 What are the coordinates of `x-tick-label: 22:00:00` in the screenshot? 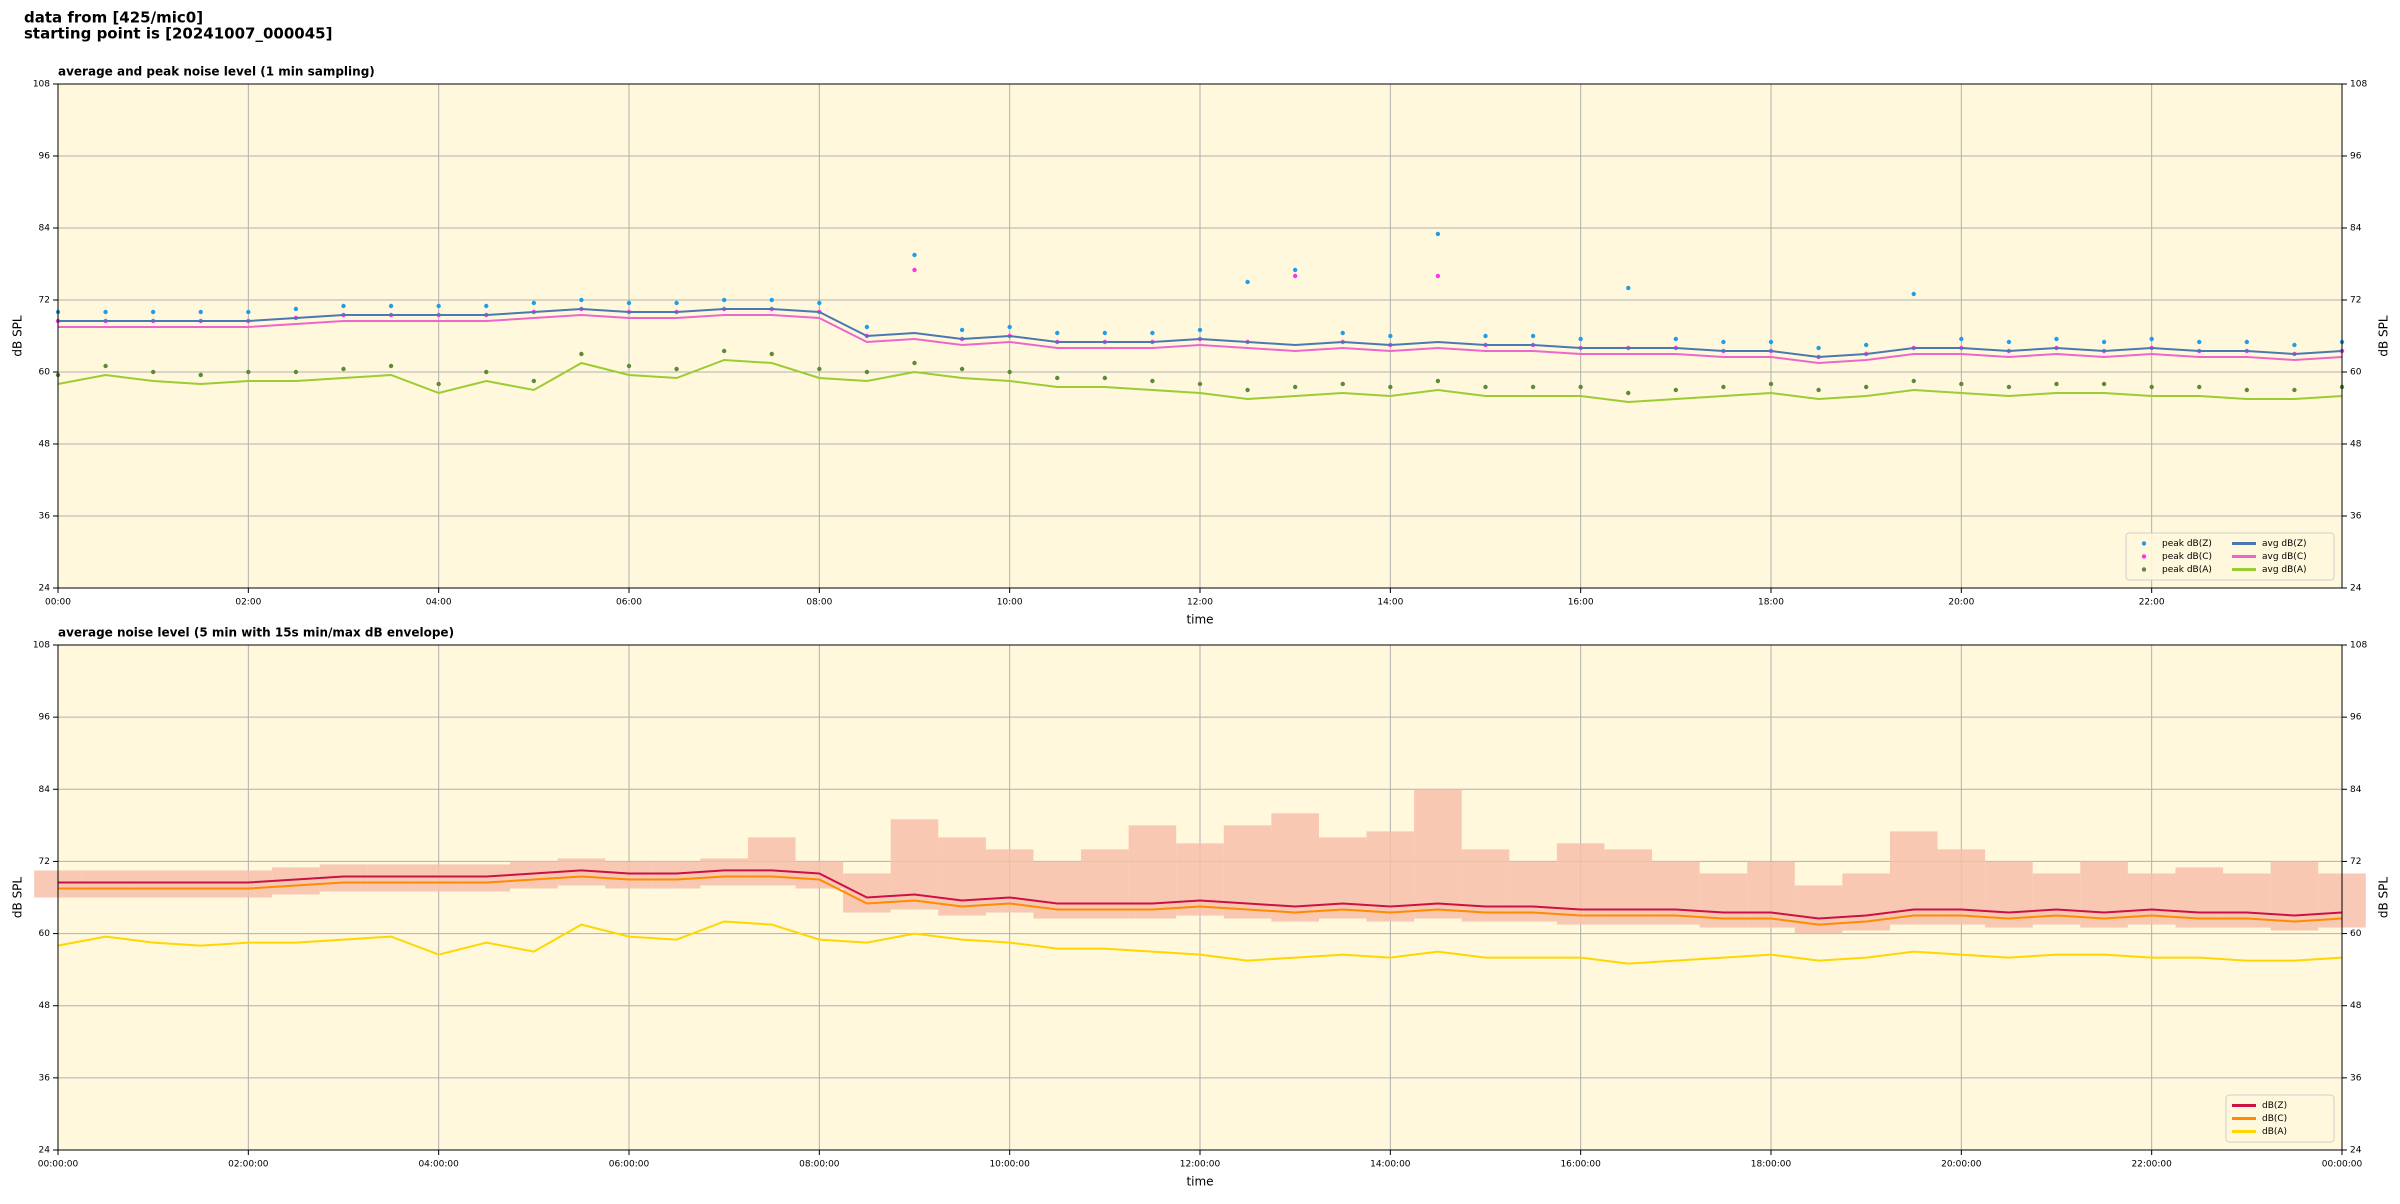 It's located at (2151, 1165).